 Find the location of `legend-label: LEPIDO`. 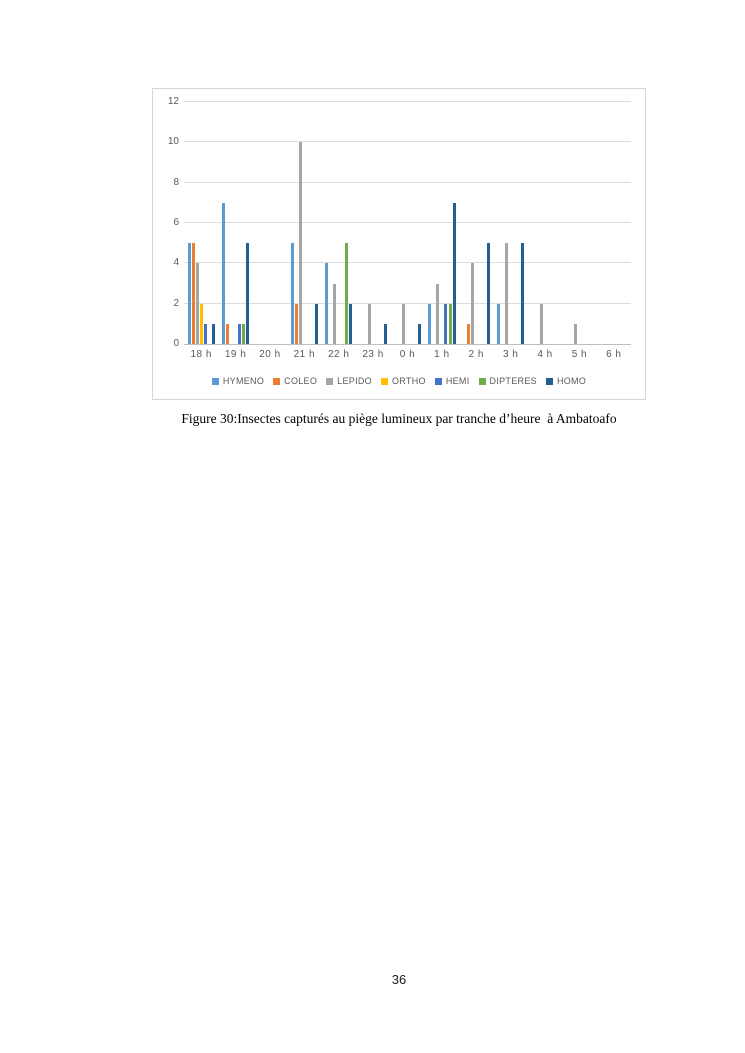

legend-label: LEPIDO is located at coordinates (354, 381).